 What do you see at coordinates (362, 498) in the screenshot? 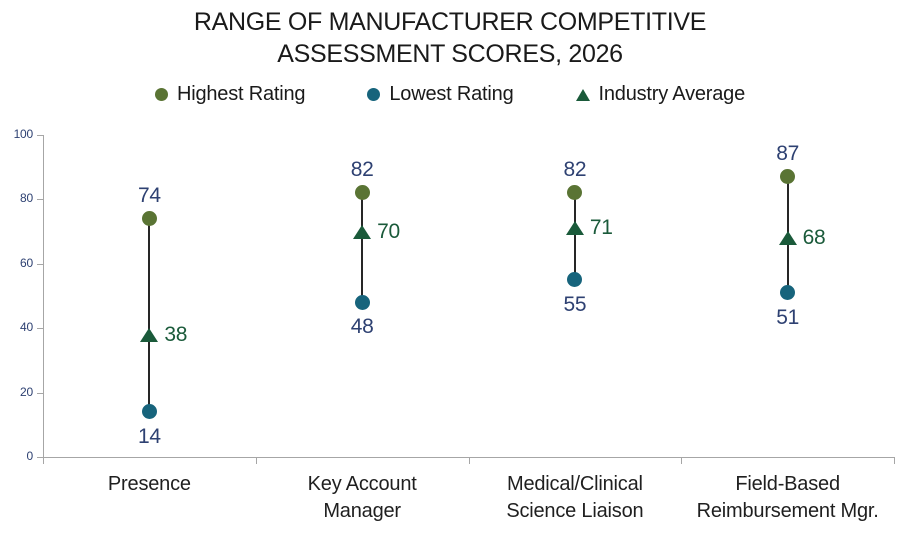
I see `category-label: Key Account Manager` at bounding box center [362, 498].